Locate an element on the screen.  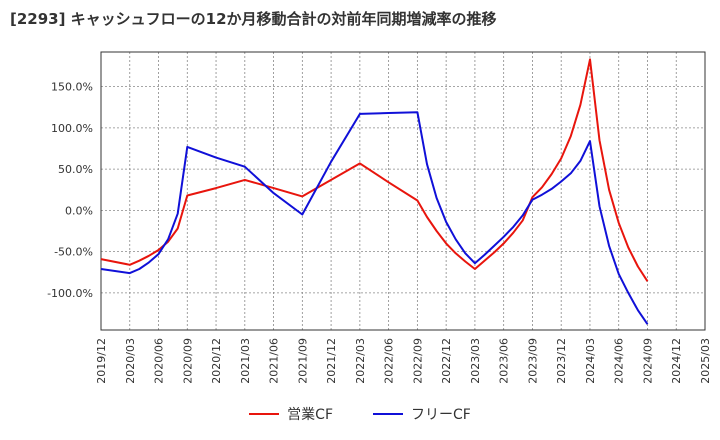
y-tick-label: -100.0% is located at coordinates (70, 293).